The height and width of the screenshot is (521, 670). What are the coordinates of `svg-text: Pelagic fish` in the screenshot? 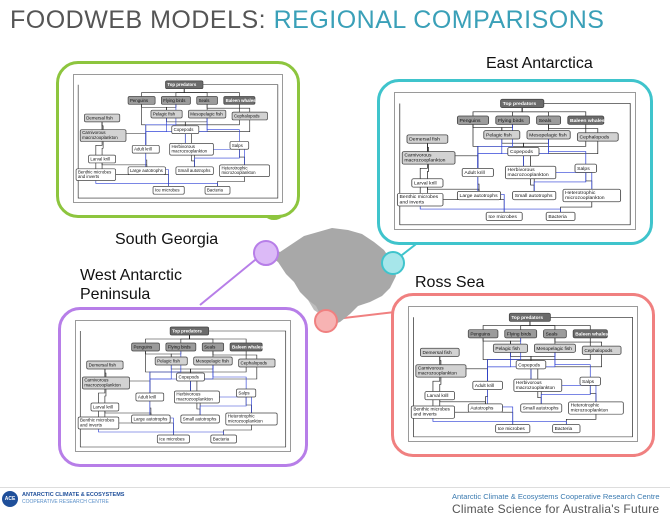 It's located at (168, 361).